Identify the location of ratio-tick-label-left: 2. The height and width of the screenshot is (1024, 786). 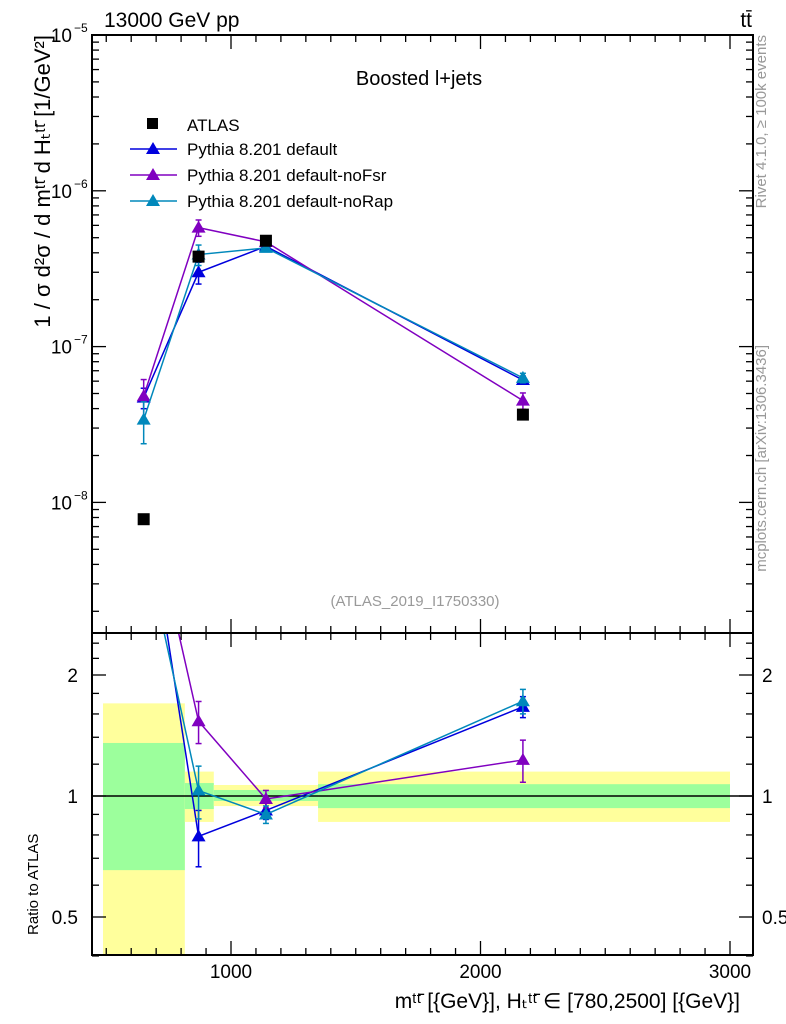
(72, 676).